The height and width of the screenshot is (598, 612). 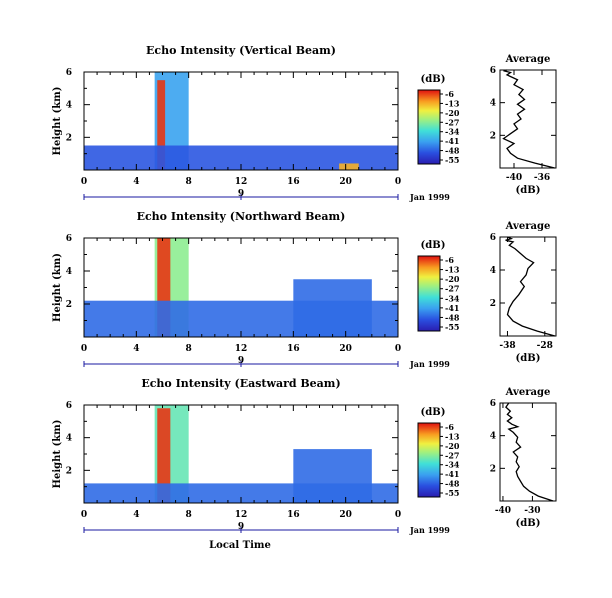 I want to click on xlabel-local-time: Local Time, so click(x=240, y=545).